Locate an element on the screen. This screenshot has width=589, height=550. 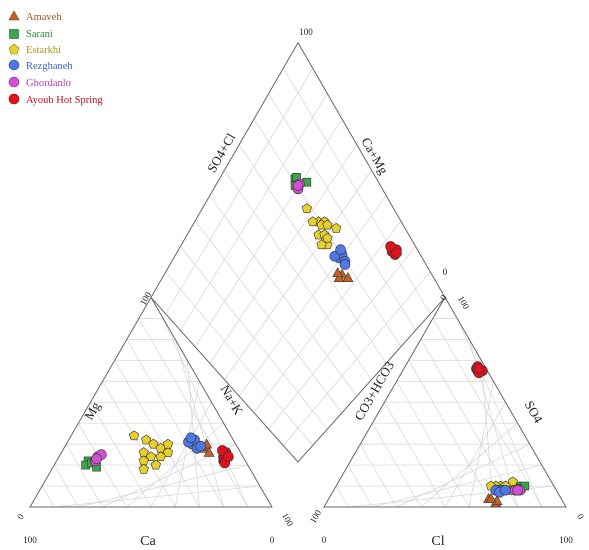
anion-left-axis-label: CO3+HCO3 is located at coordinates (374, 390).